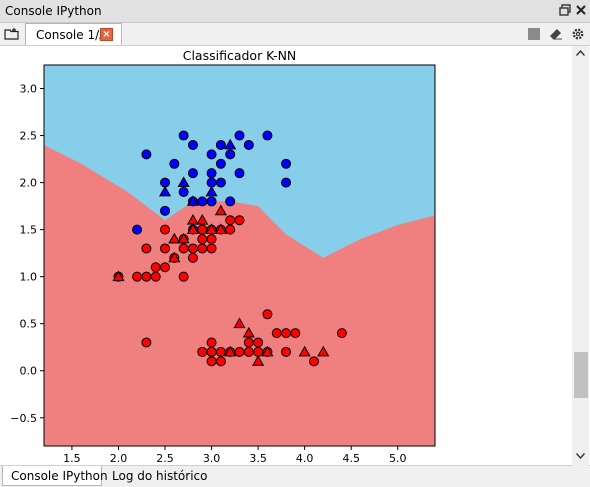 The image size is (590, 487). What do you see at coordinates (29, 230) in the screenshot?
I see `y-tick-label: 1.5` at bounding box center [29, 230].